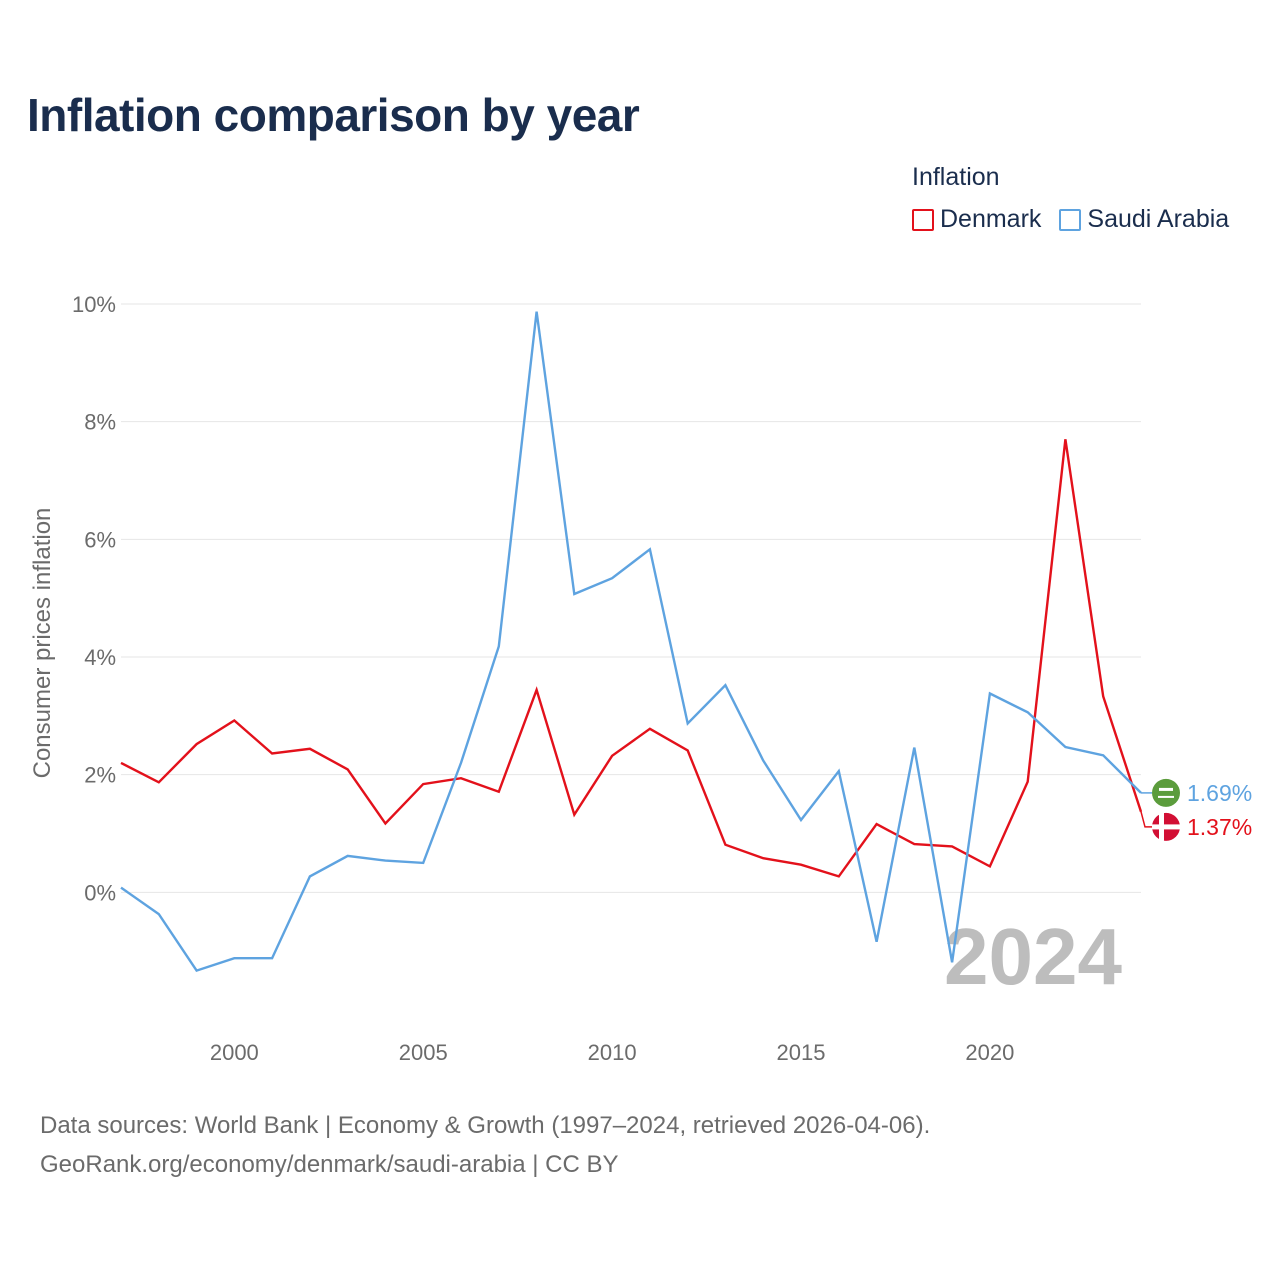 The width and height of the screenshot is (1280, 1280). I want to click on flag-background, so click(1166, 792).